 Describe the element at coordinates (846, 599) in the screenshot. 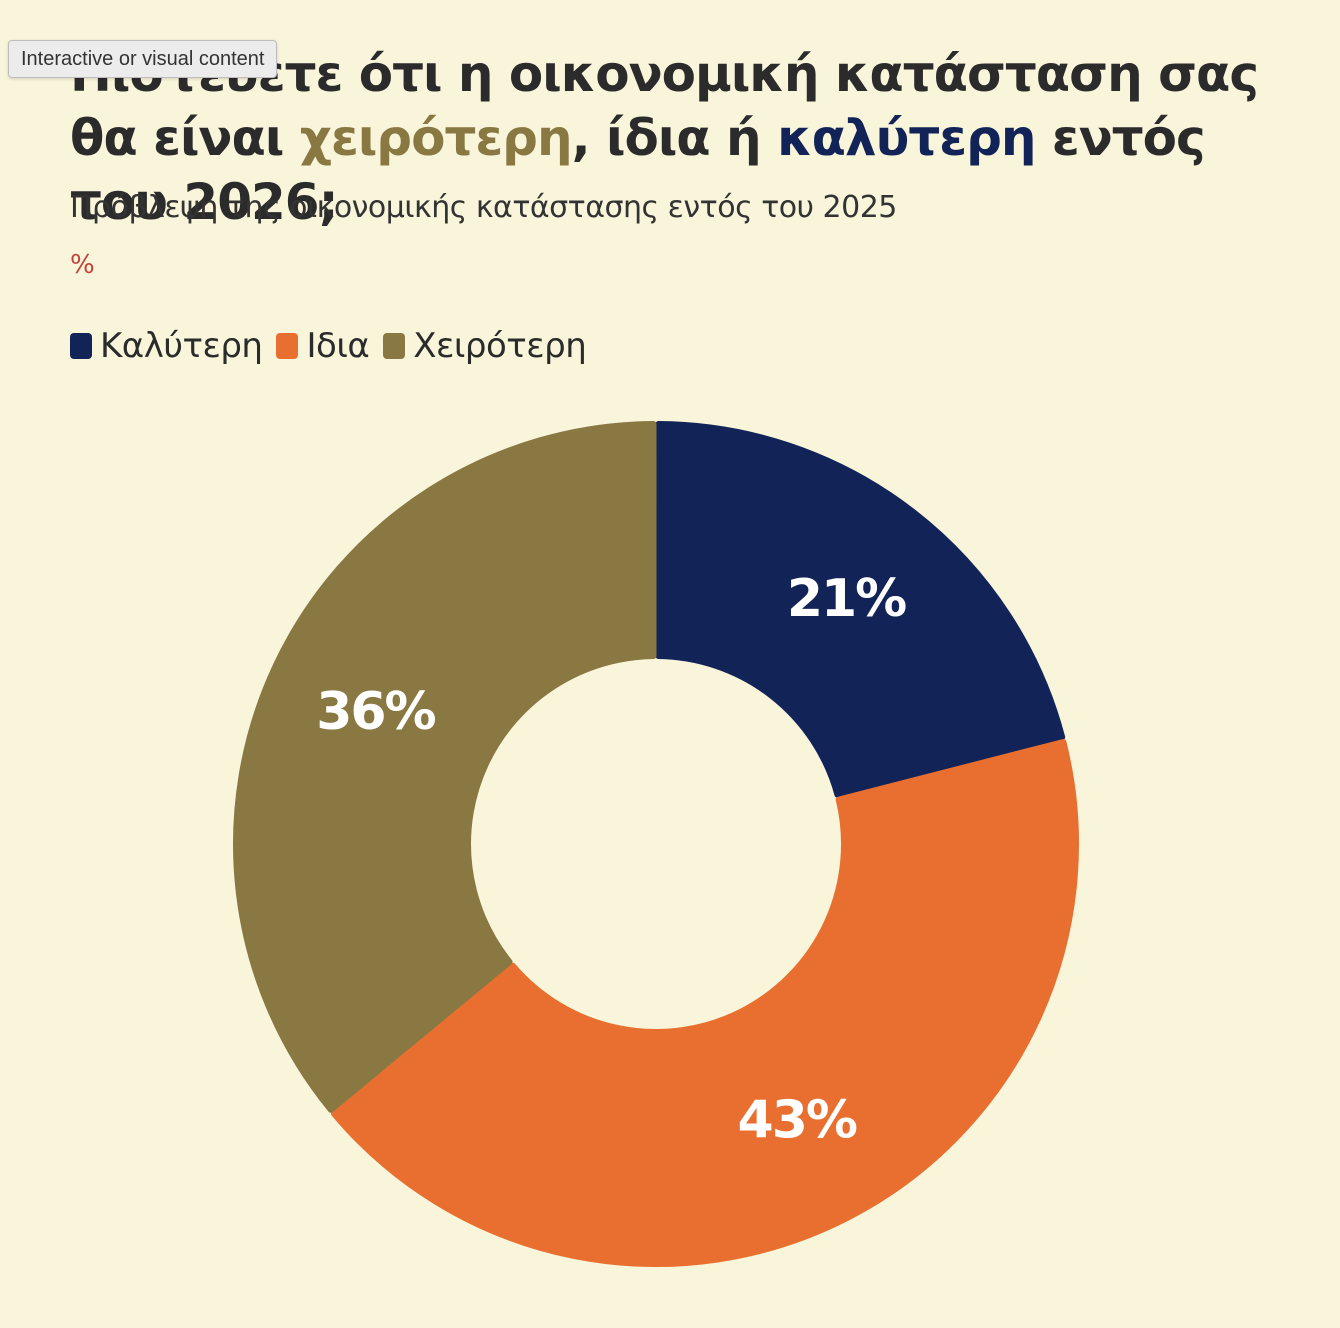

I see `slice-label-better: 21%` at that location.